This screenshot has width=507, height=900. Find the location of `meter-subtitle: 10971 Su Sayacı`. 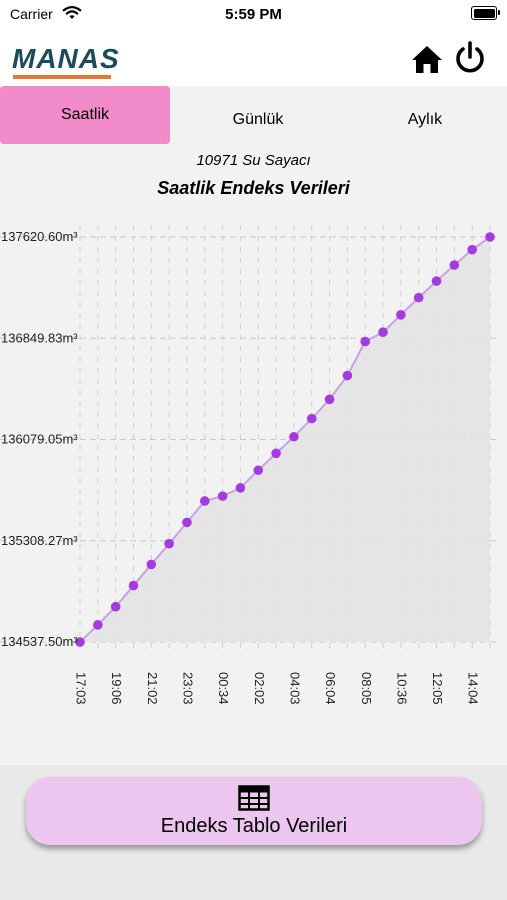

meter-subtitle: 10971 Su Sayacı is located at coordinates (253, 160).